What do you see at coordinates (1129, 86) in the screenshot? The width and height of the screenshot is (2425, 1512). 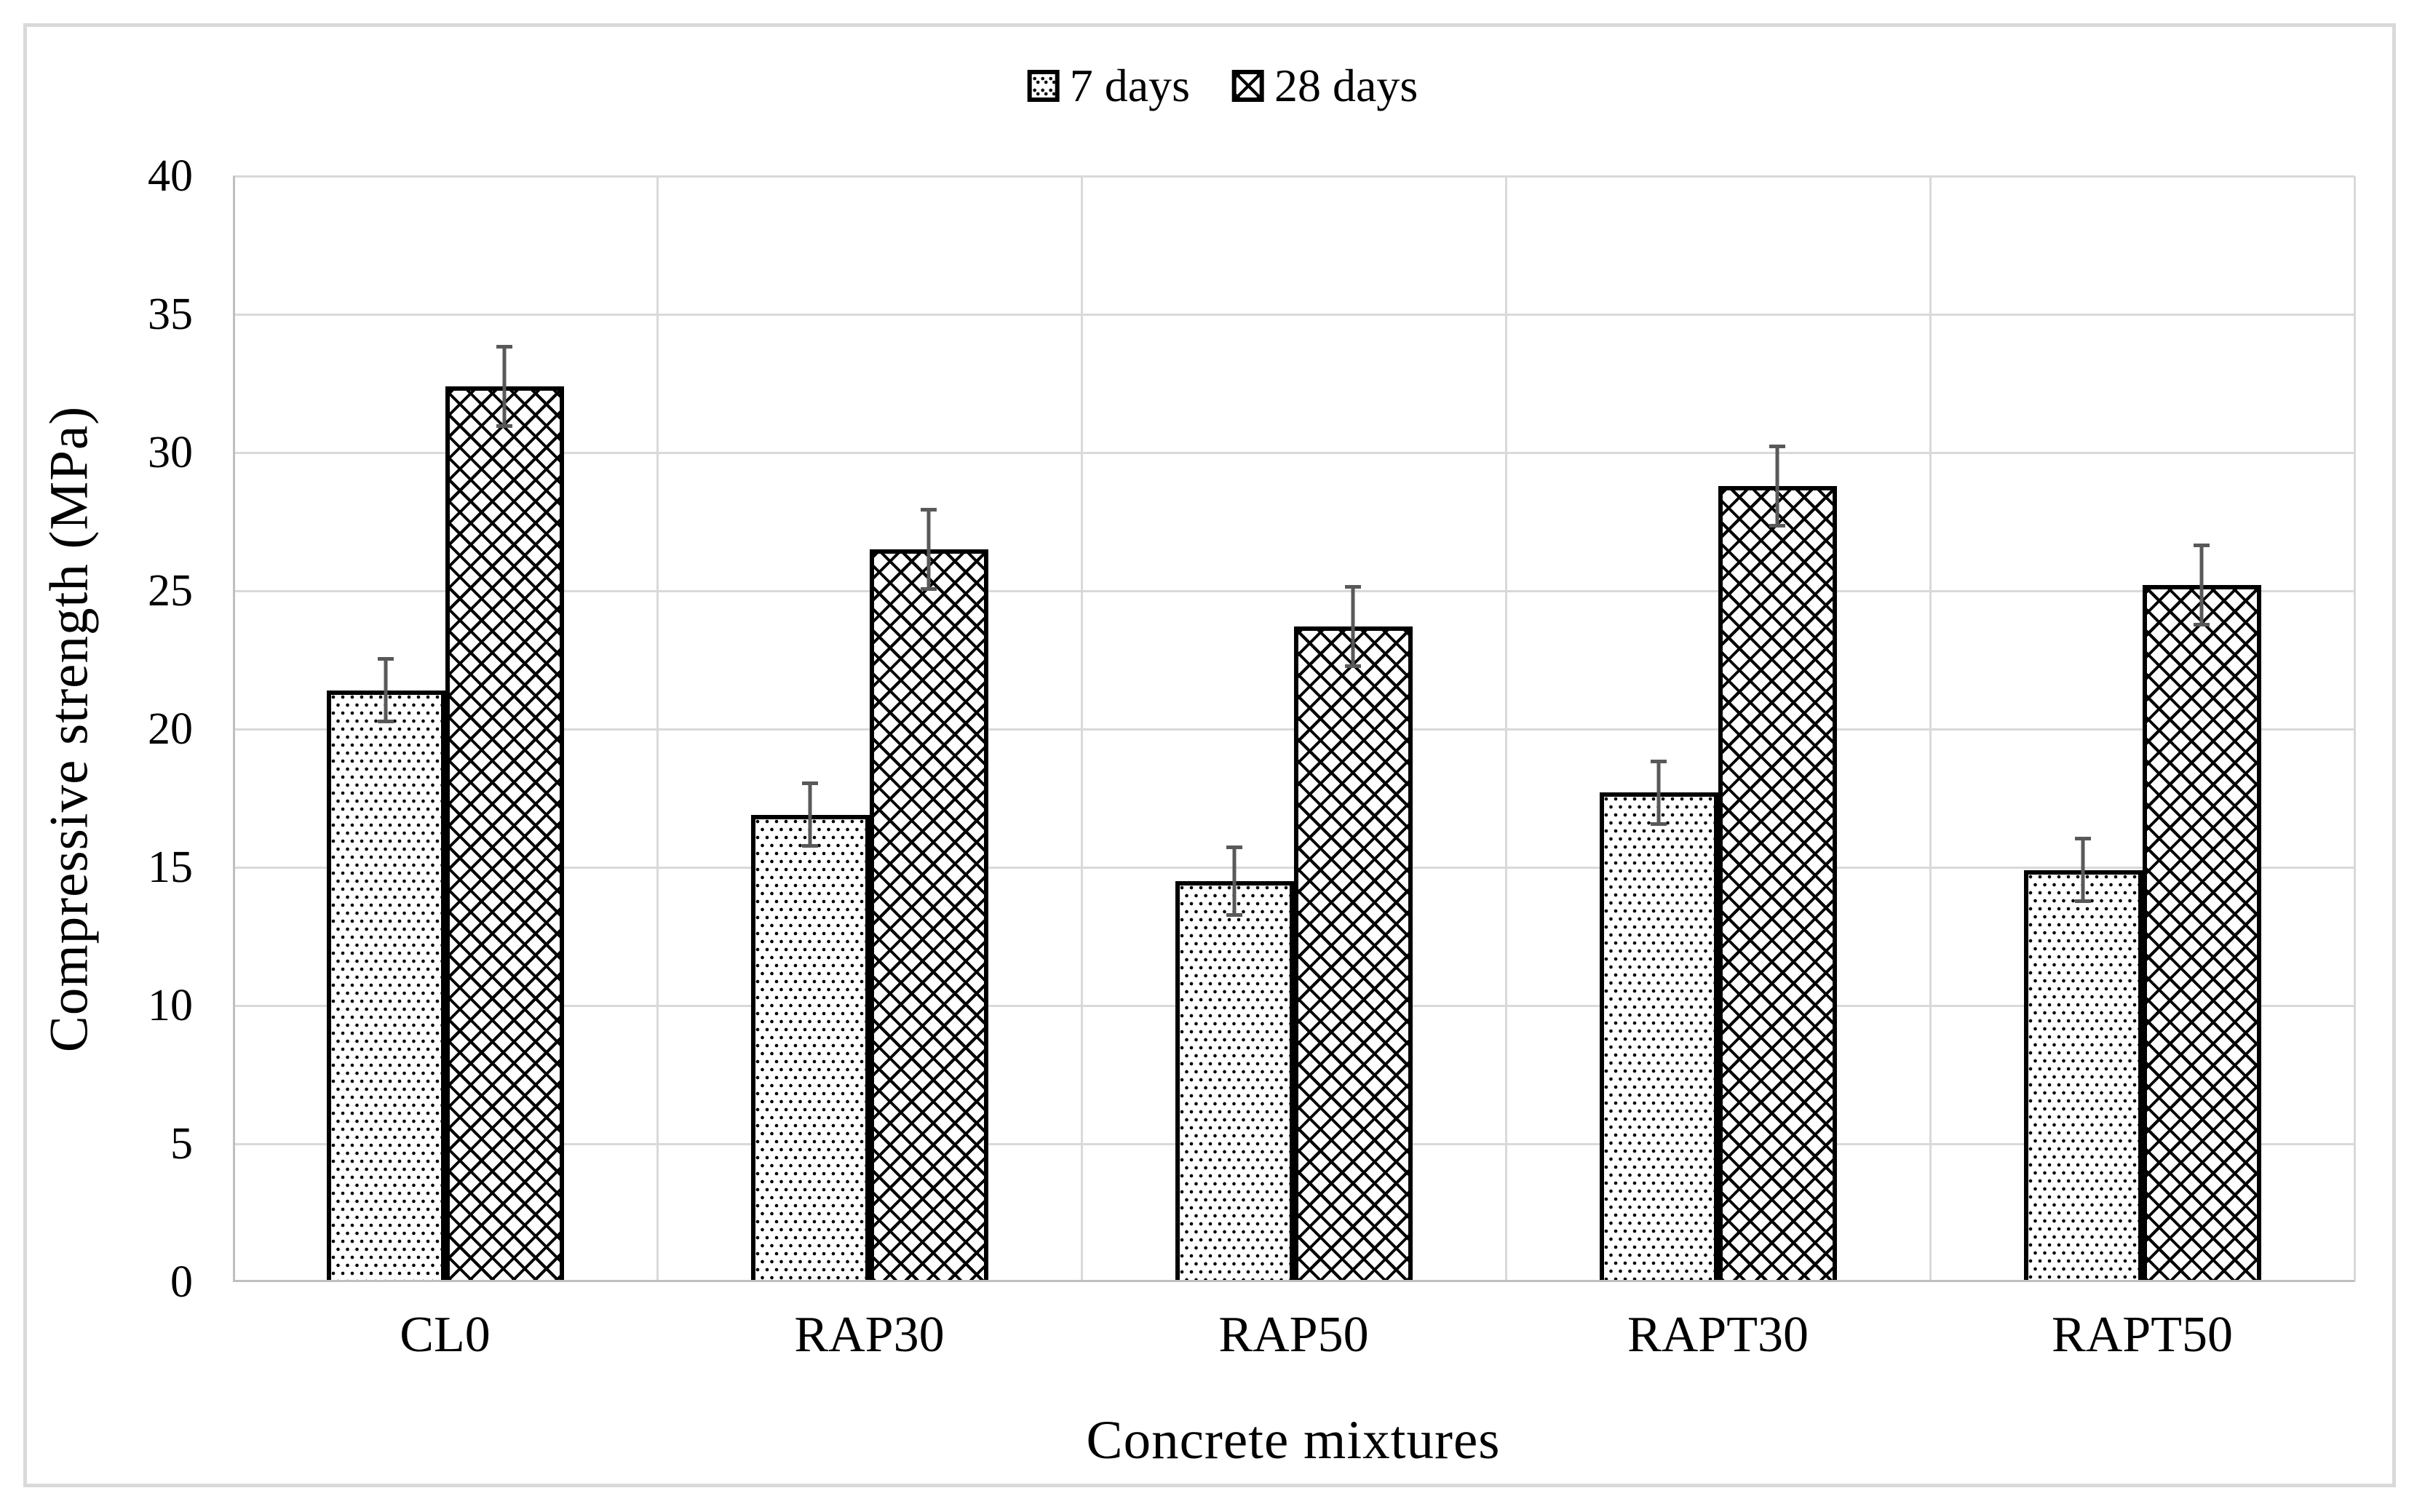 I see `legend-label: 7 days` at bounding box center [1129, 86].